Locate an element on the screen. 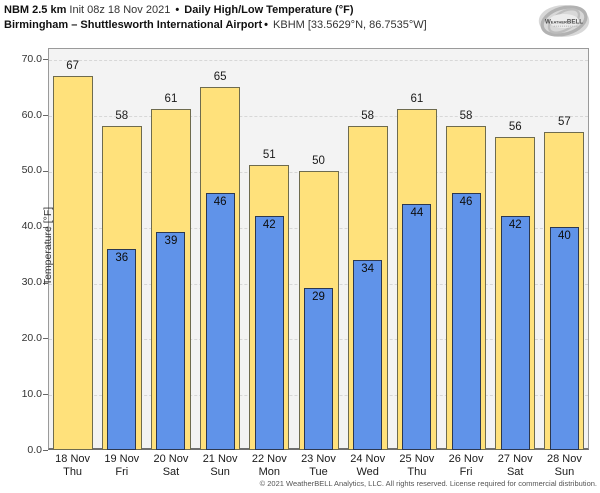 The height and width of the screenshot is (493, 600). x-axis-date: 23 Nov is located at coordinates (318, 459).